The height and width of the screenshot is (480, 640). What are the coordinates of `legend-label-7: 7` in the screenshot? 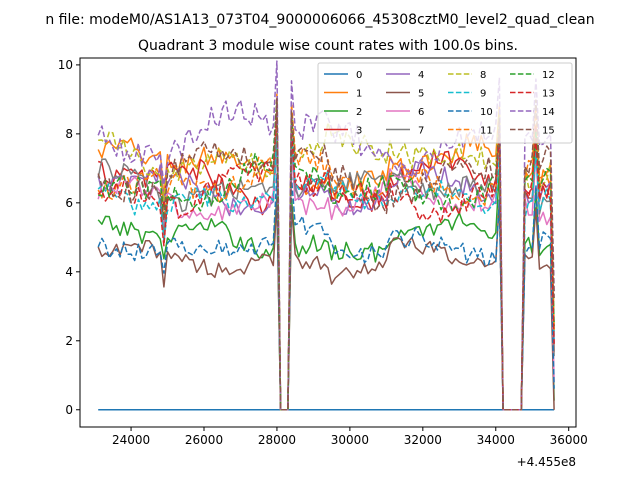 It's located at (421, 131).